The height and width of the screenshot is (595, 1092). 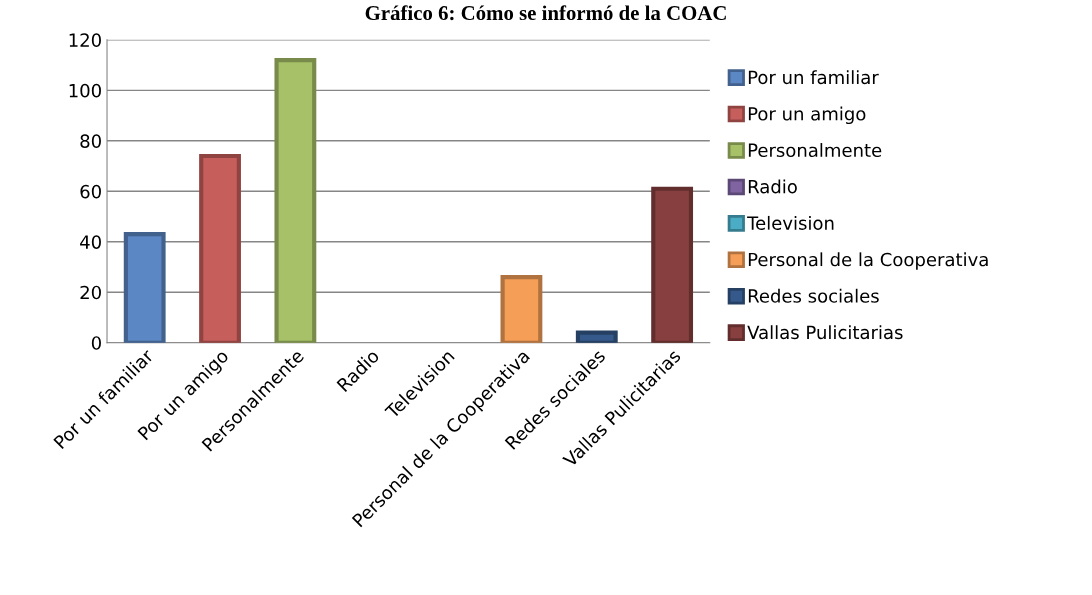 What do you see at coordinates (790, 222) in the screenshot?
I see `legend-label: Television` at bounding box center [790, 222].